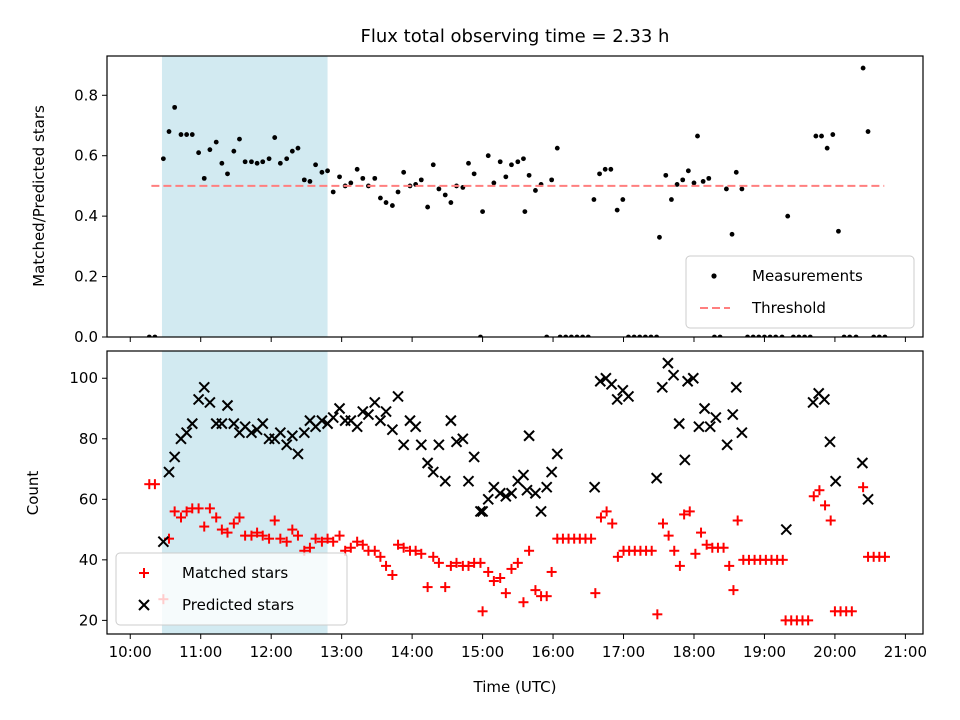  I want to click on legend-entry: Measurements, so click(787, 276).